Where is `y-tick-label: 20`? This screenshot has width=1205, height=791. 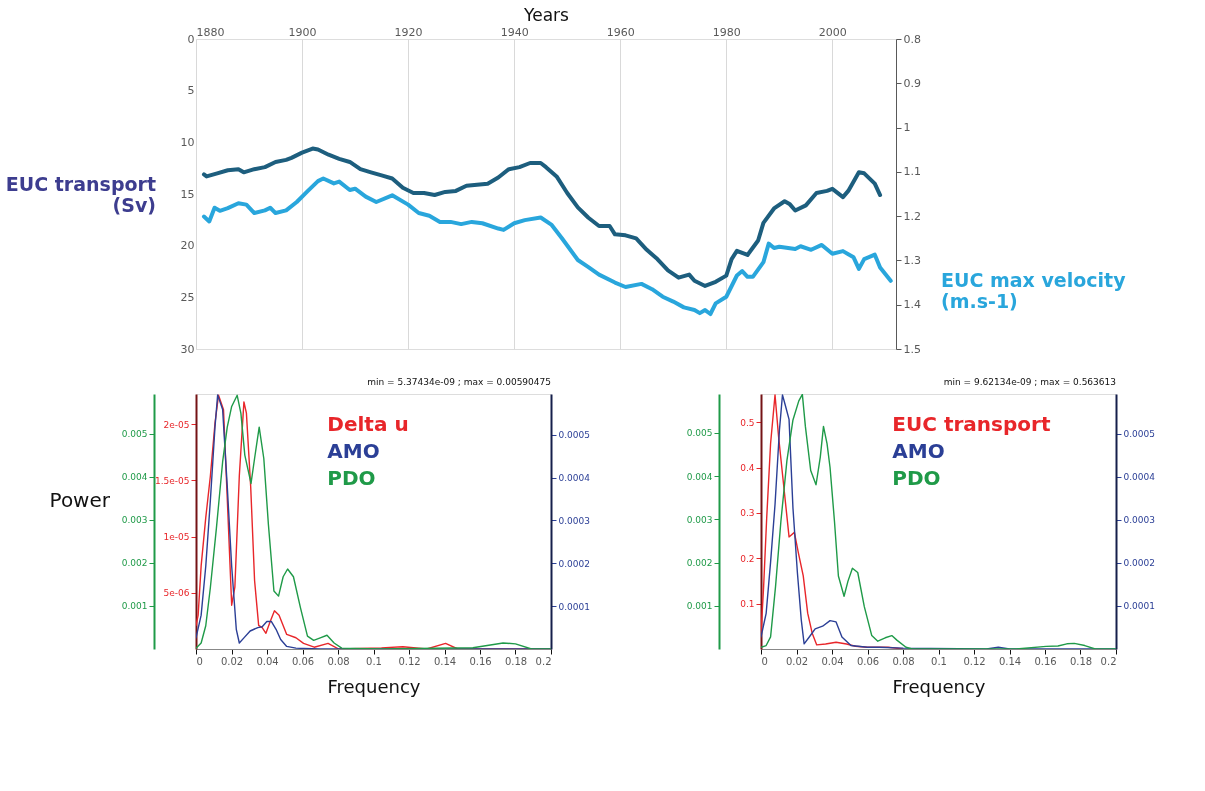 y-tick-label: 20 is located at coordinates (187, 246).